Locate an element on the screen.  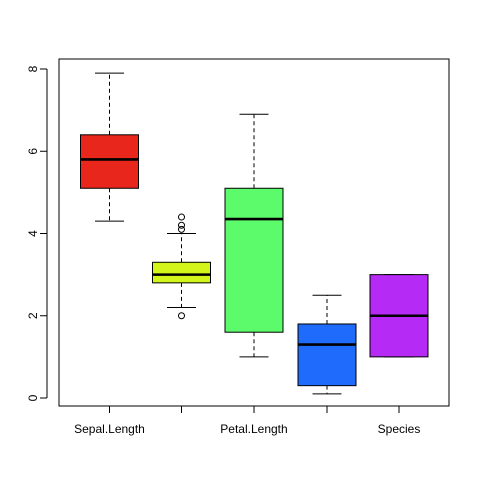
y-tick-label: 6 is located at coordinates (33, 151).